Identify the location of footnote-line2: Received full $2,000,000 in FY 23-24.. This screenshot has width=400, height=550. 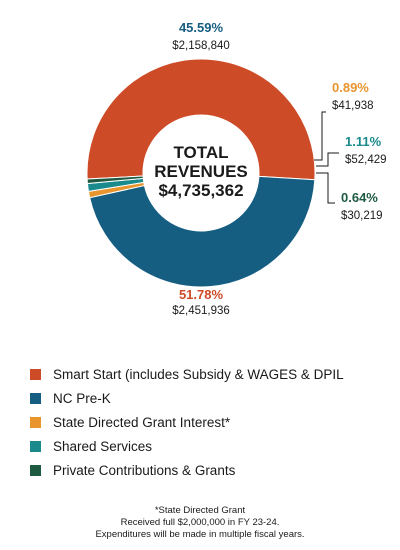
(200, 522).